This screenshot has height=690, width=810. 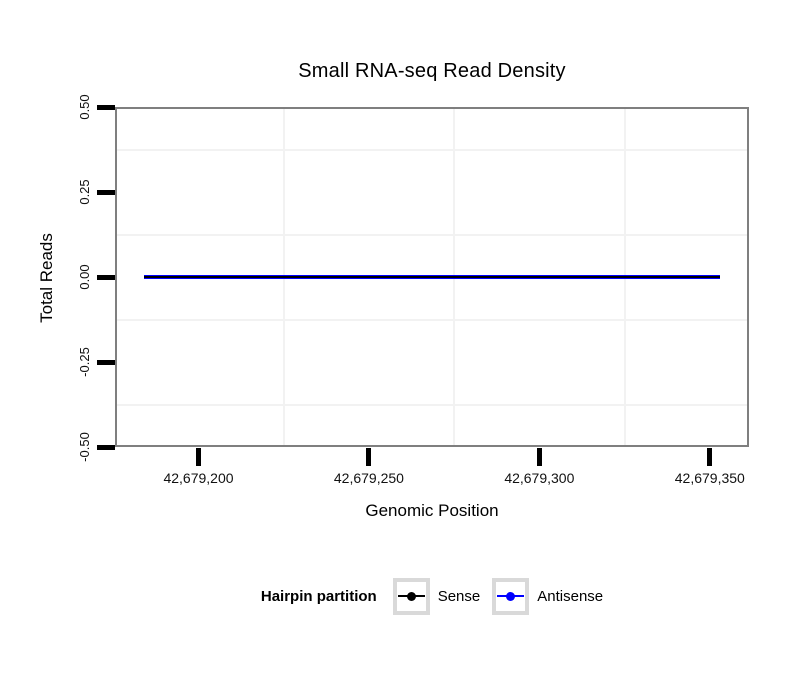 I want to click on legend: Hairpin partition Sense Antisense, so click(x=432, y=596).